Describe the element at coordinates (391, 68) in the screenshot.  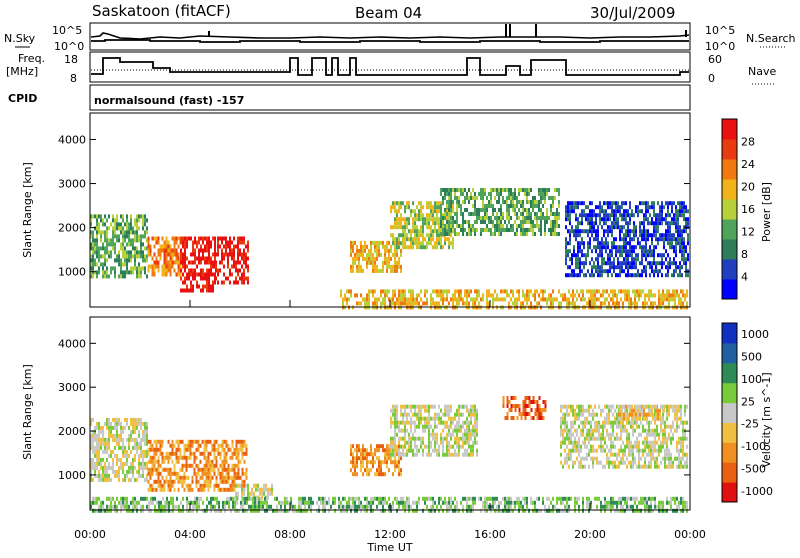
I see `freq-panel: Freq. [MHz] 18 8 60 0 Nave` at that location.